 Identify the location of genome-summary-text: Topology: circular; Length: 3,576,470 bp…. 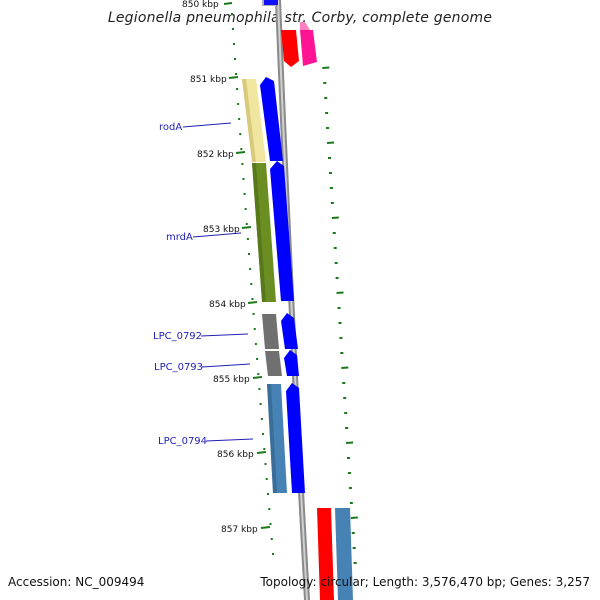
(425, 582).